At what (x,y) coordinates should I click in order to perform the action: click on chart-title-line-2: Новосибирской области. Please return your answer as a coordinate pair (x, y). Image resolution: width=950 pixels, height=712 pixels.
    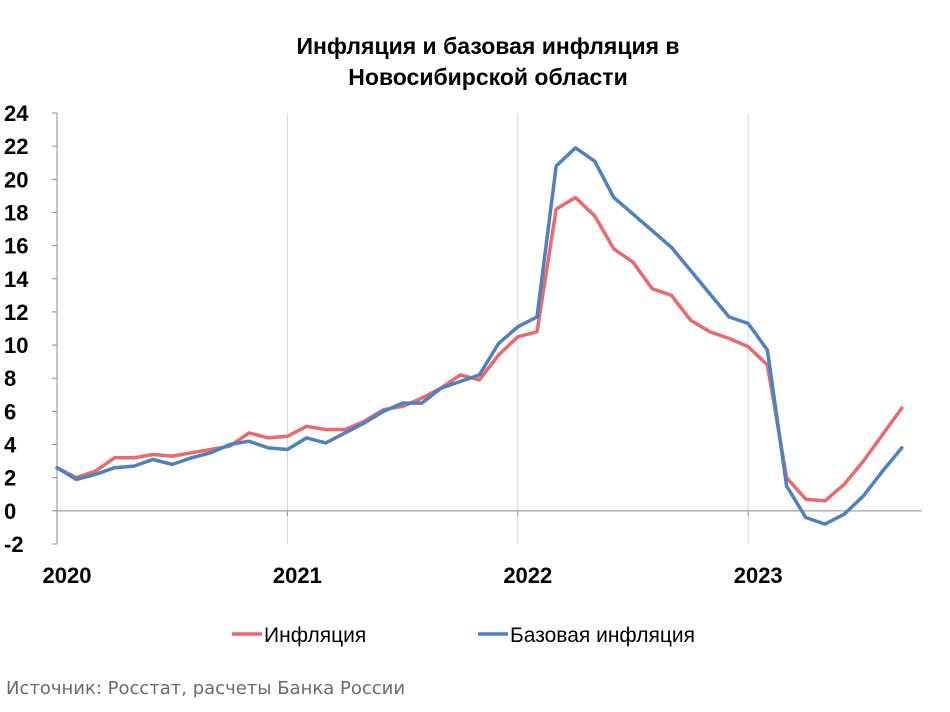
    Looking at the image, I should click on (487, 77).